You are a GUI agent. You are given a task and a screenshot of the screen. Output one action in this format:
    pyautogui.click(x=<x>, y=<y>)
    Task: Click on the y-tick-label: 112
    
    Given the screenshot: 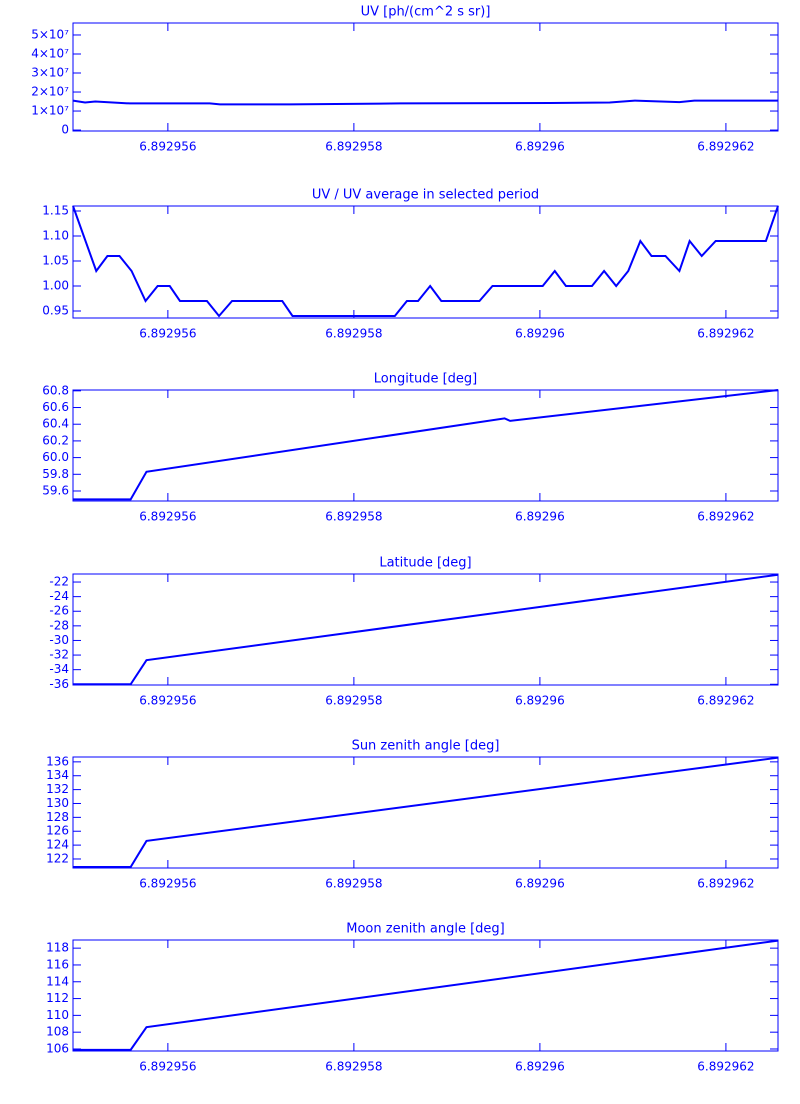 What is the action you would take?
    pyautogui.click(x=57, y=998)
    